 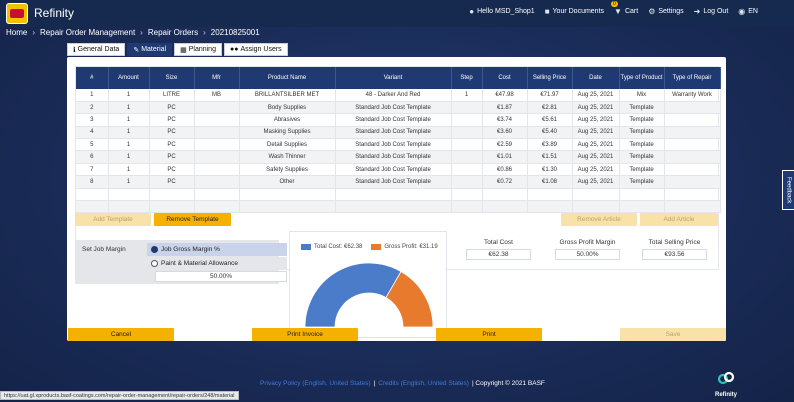 I want to click on tab-general-data: ℹ General Data, so click(x=96, y=49).